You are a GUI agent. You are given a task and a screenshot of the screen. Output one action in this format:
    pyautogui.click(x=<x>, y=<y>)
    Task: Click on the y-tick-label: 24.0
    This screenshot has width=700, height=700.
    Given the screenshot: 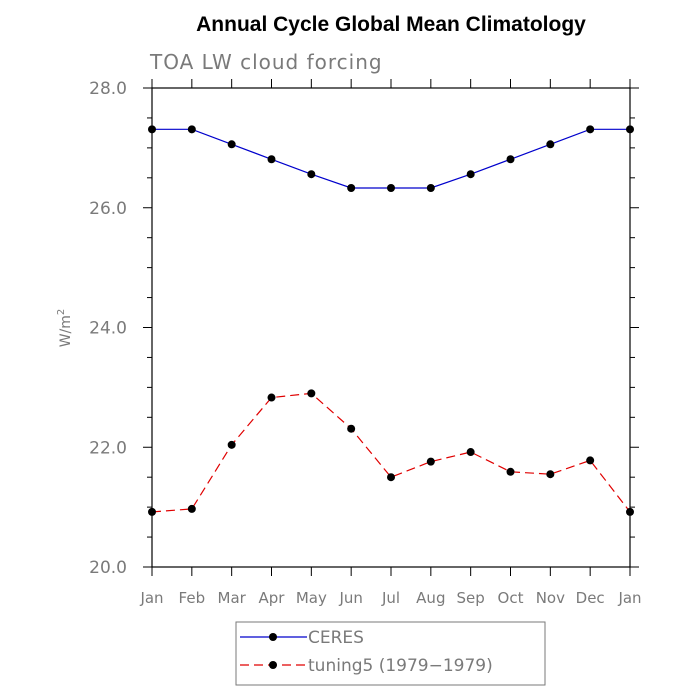 What is the action you would take?
    pyautogui.click(x=108, y=329)
    